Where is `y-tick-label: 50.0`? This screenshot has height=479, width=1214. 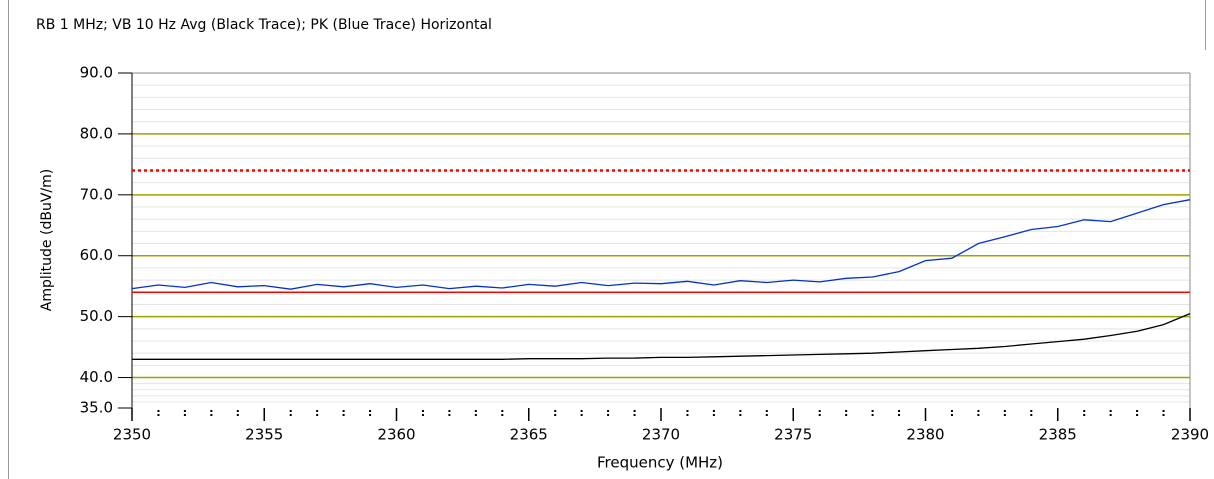 y-tick-label: 50.0 is located at coordinates (96, 316).